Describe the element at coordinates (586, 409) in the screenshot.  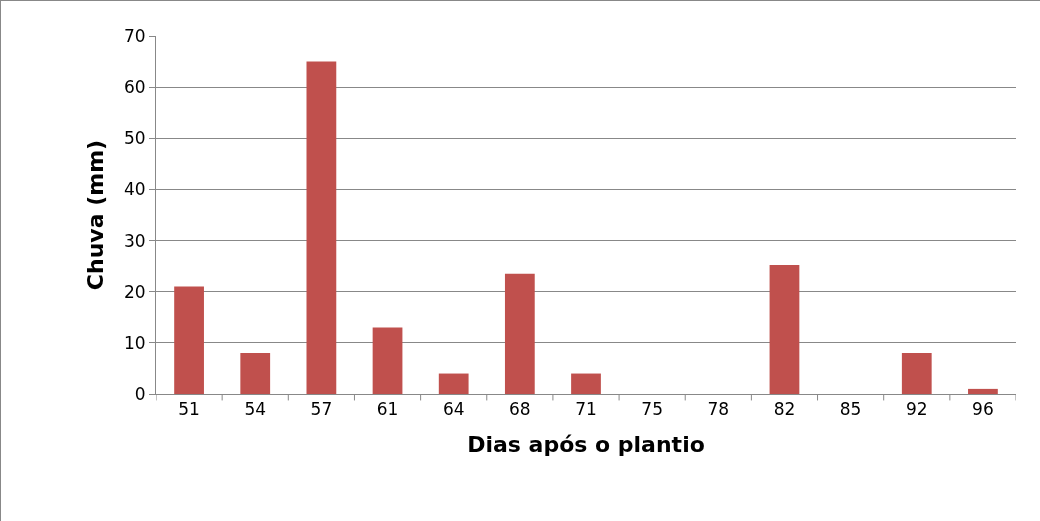
I see `x-tick-label: 71` at that location.